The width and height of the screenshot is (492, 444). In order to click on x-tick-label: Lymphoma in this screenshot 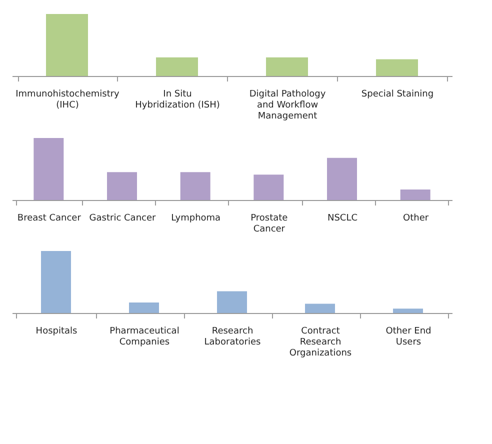, I will do `click(196, 219)`.